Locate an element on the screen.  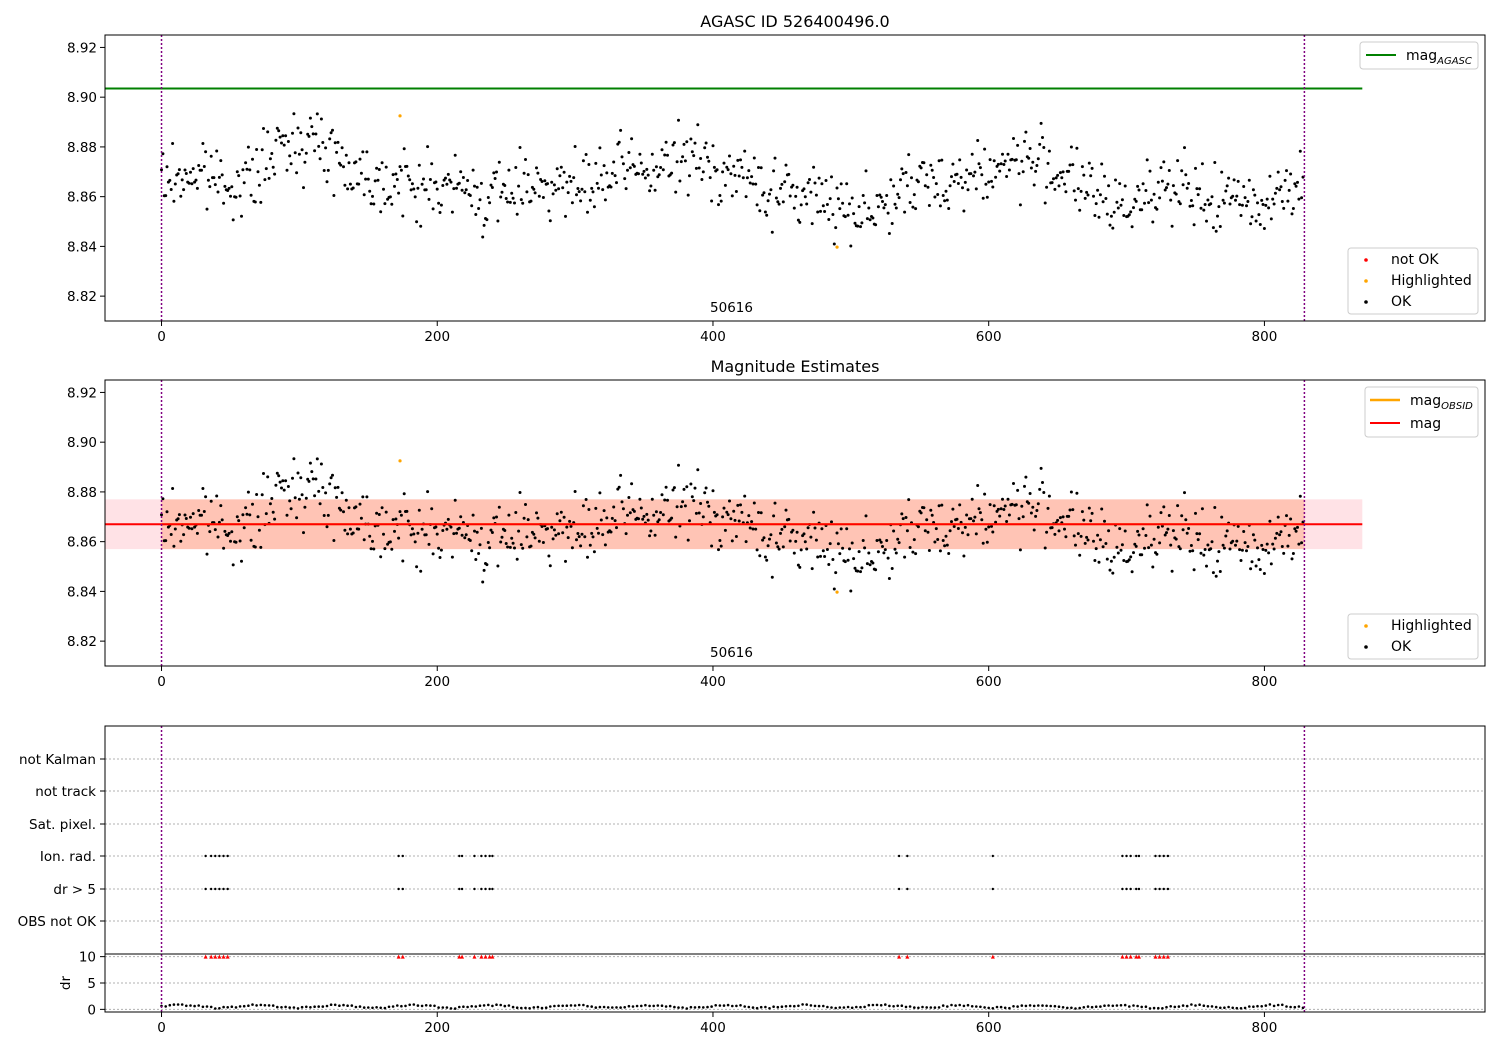
legend-label-ok: OK is located at coordinates (1401, 302).